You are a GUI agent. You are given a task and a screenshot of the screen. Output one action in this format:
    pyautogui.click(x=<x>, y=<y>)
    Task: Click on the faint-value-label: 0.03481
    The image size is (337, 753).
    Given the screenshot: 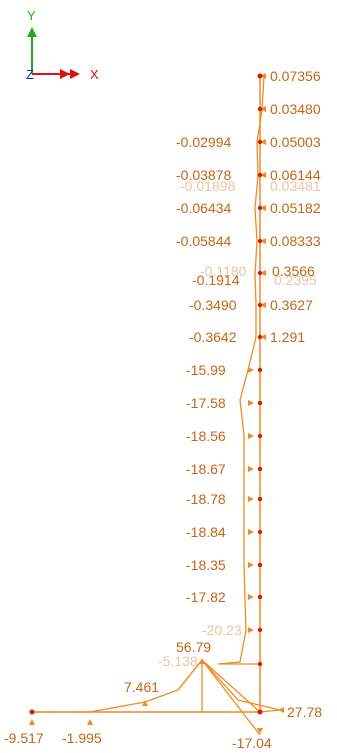 What is the action you would take?
    pyautogui.click(x=295, y=186)
    